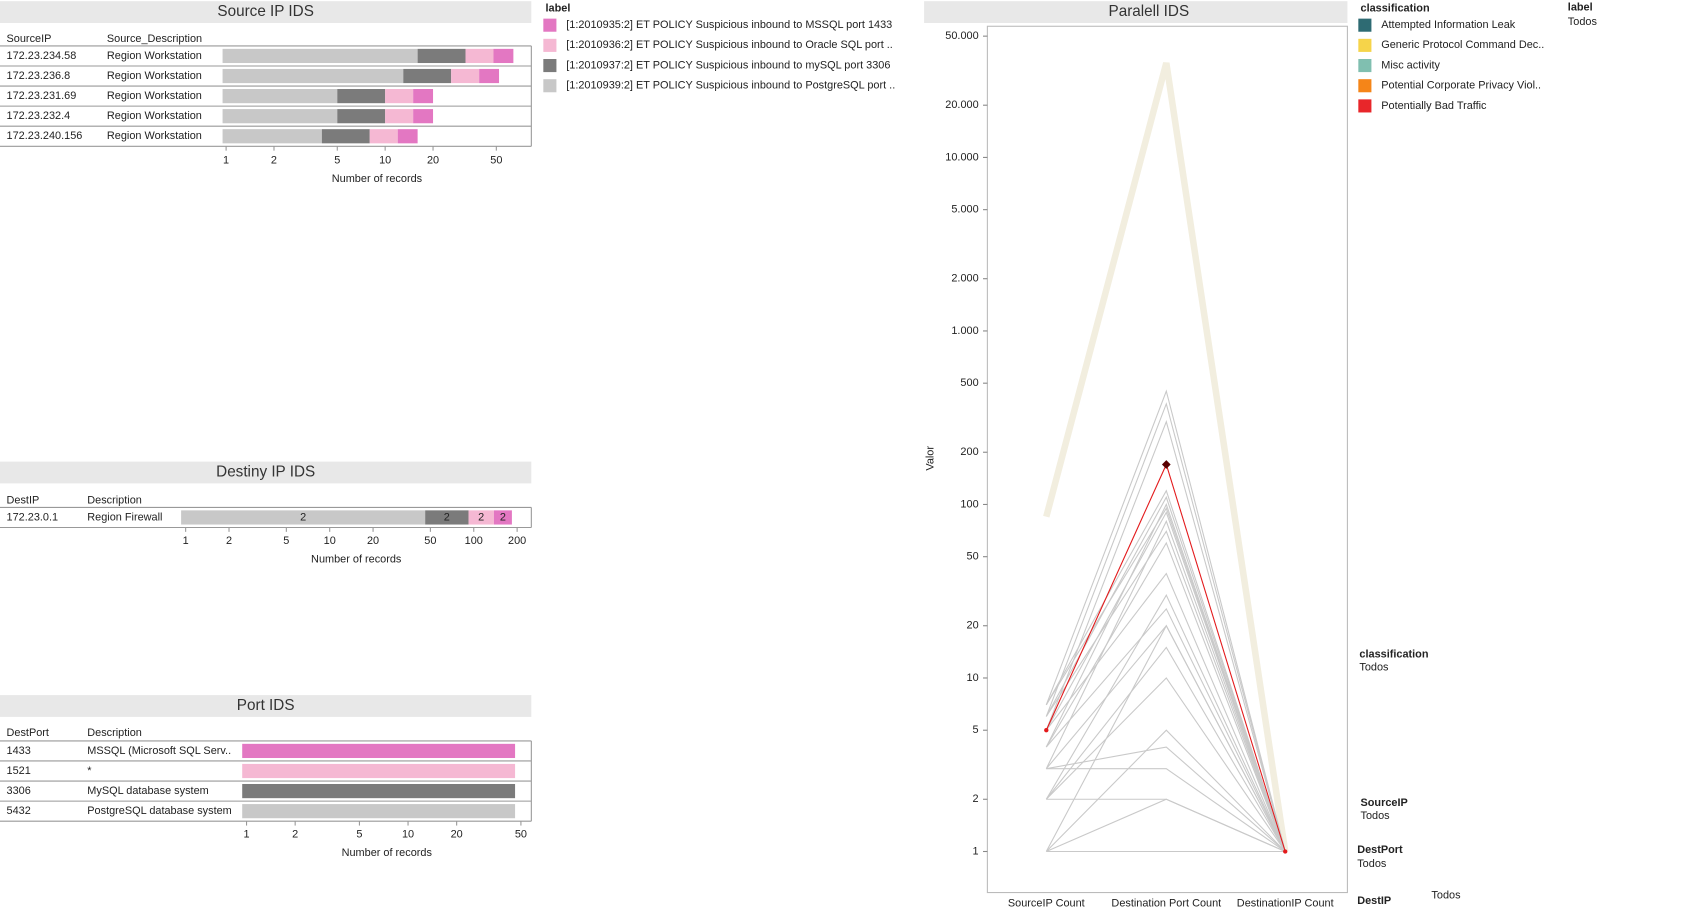  Describe the element at coordinates (1380, 850) in the screenshot. I see `filter-title: DestPort` at that location.